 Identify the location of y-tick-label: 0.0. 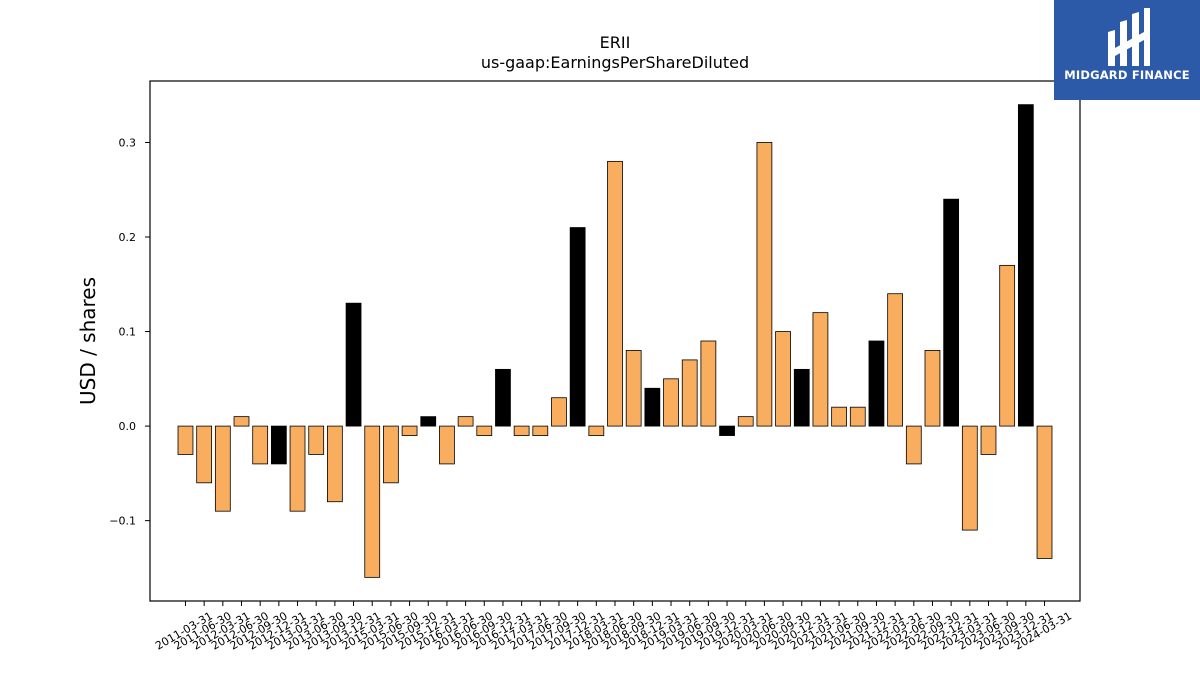
(128, 426).